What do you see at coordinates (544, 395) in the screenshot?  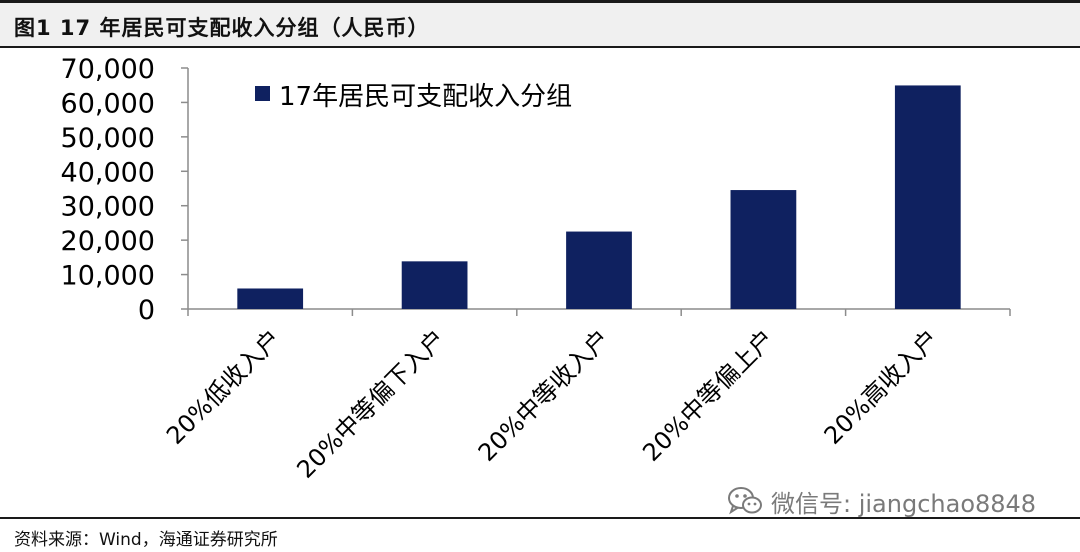 I see `x-tick-label: 20%中等收入户` at bounding box center [544, 395].